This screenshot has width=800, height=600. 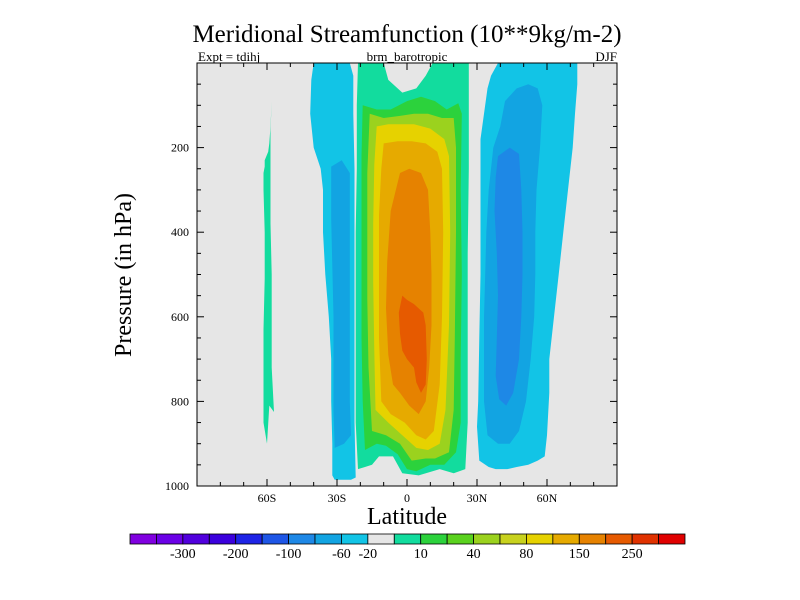 I want to click on colorbar-label: 10, so click(x=421, y=554).